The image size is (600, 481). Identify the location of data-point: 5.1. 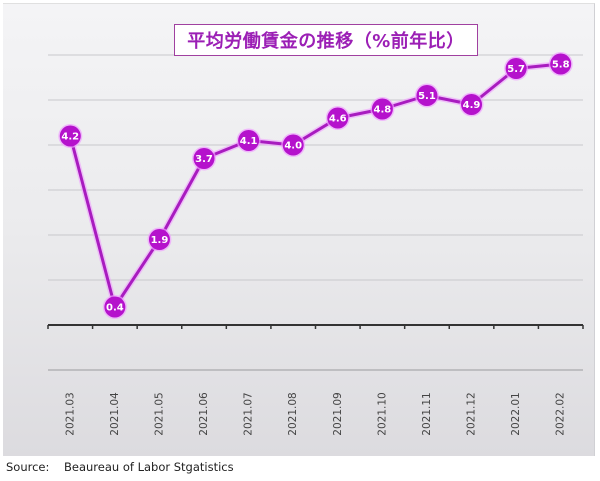
(426, 95).